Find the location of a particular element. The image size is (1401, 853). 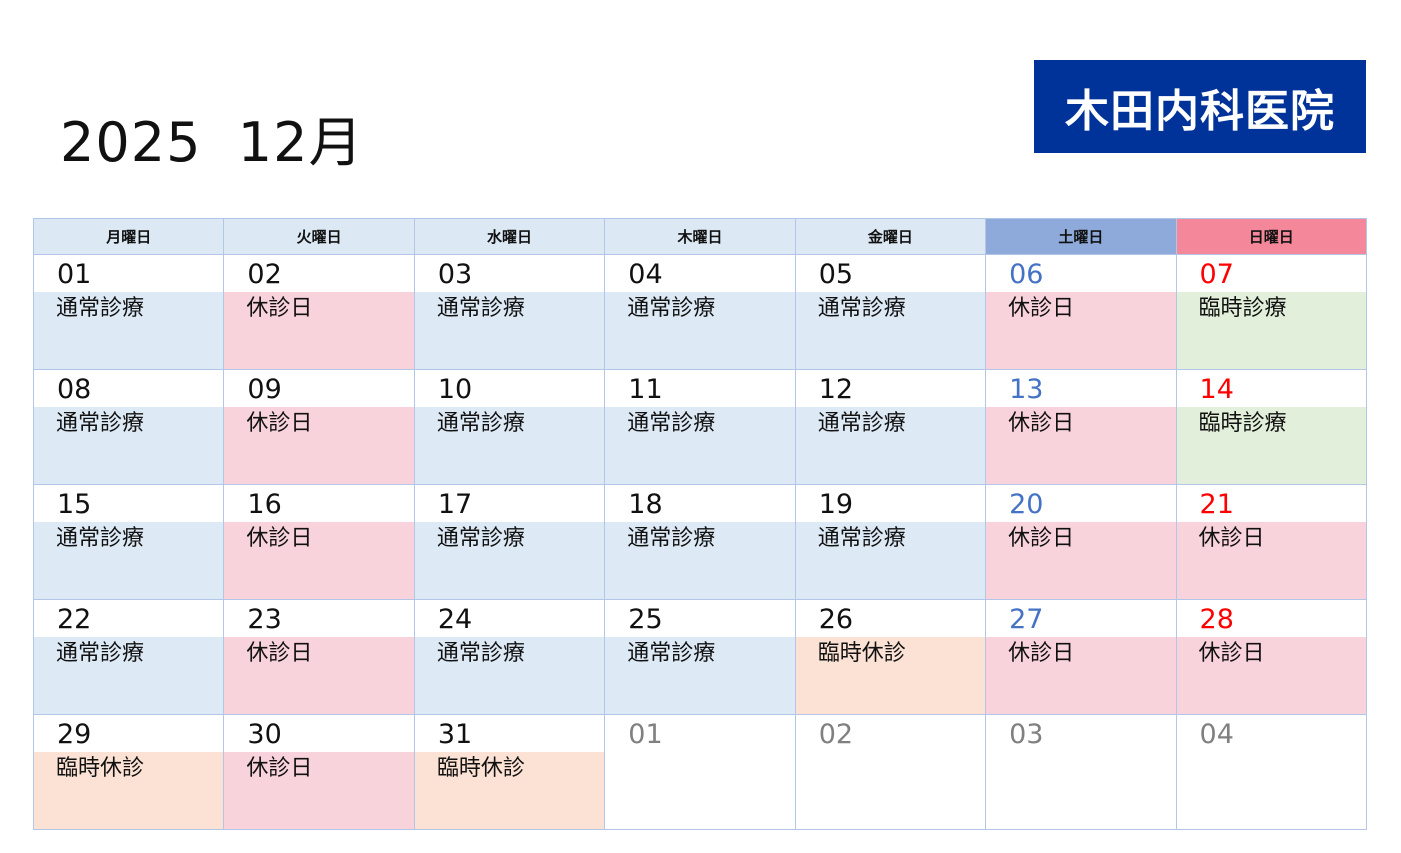

clinic-logo: 木田内科医院 is located at coordinates (1200, 106).